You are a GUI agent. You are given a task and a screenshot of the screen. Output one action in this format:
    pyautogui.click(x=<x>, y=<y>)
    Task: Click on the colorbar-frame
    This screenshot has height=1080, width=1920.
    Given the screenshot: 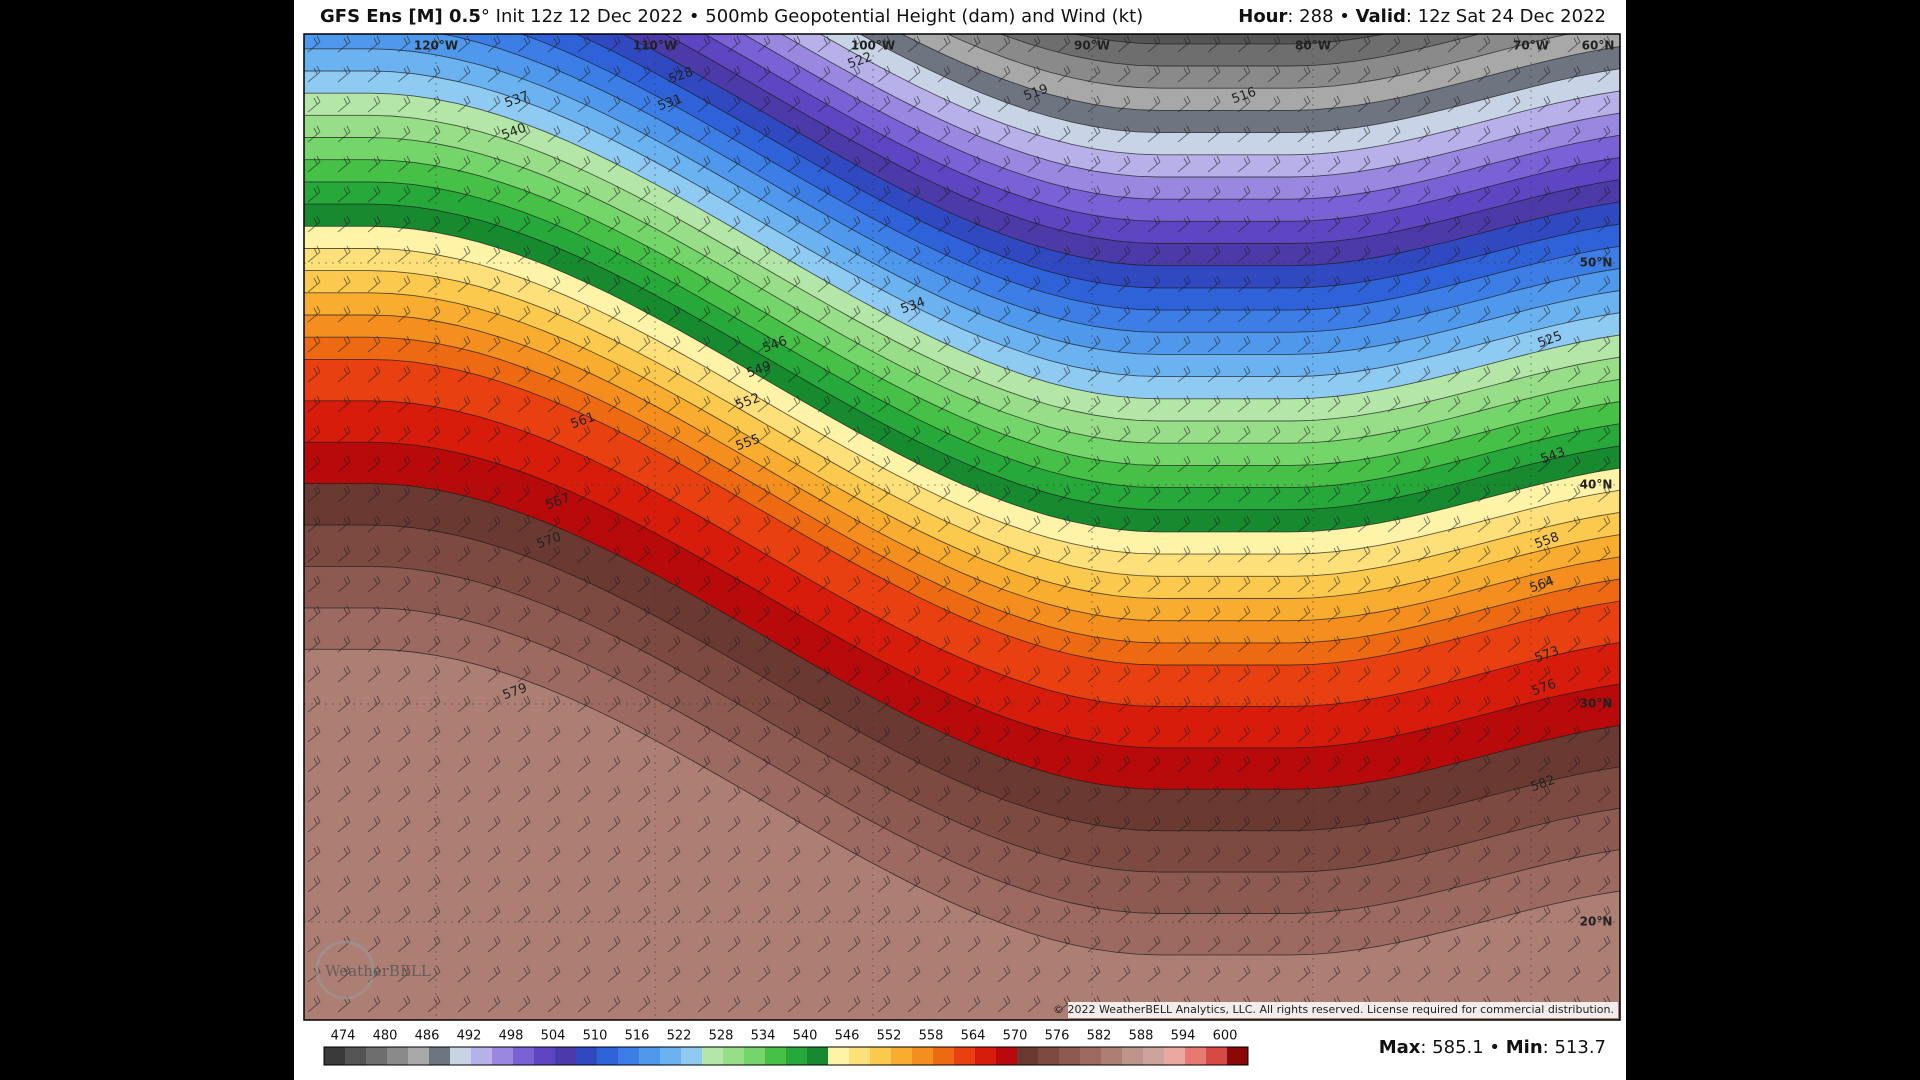 What is the action you would take?
    pyautogui.click(x=786, y=1056)
    